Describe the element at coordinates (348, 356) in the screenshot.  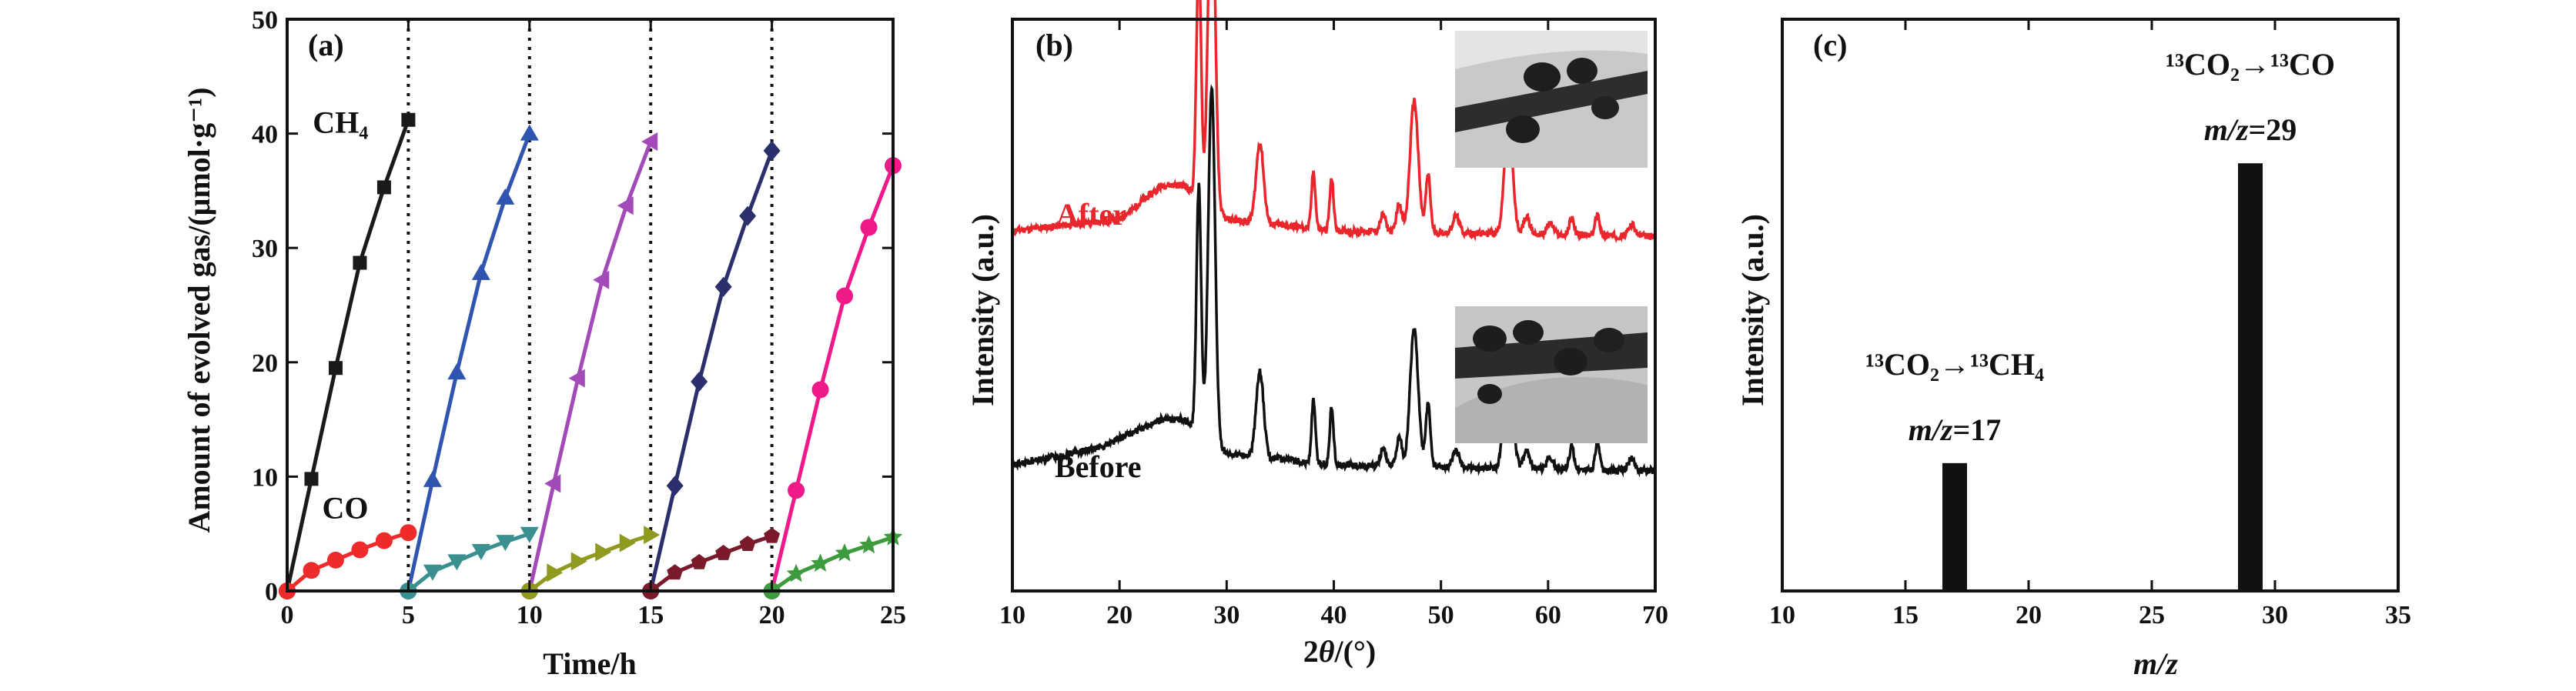
I see `series-ch4-cycle-1-line` at that location.